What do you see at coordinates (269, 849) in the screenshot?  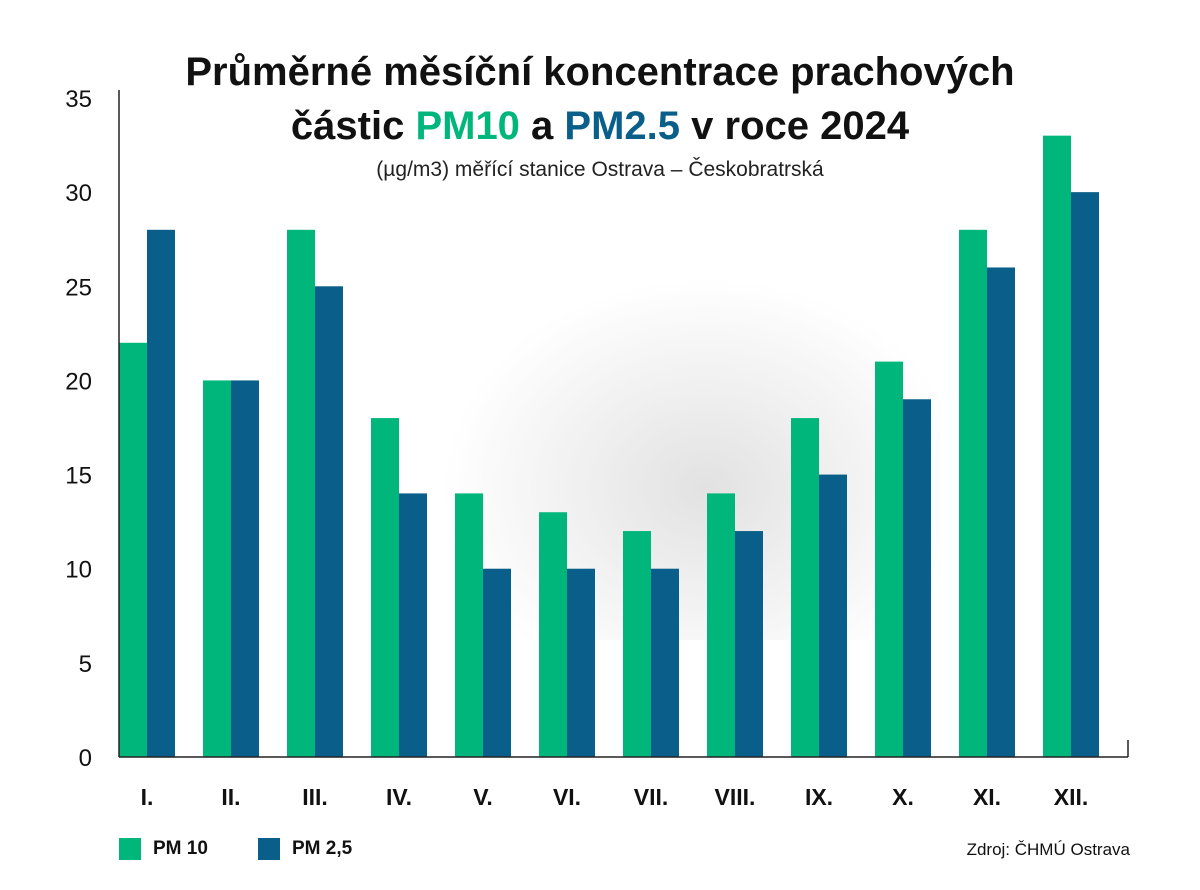 I see `legend-swatch-pm25` at bounding box center [269, 849].